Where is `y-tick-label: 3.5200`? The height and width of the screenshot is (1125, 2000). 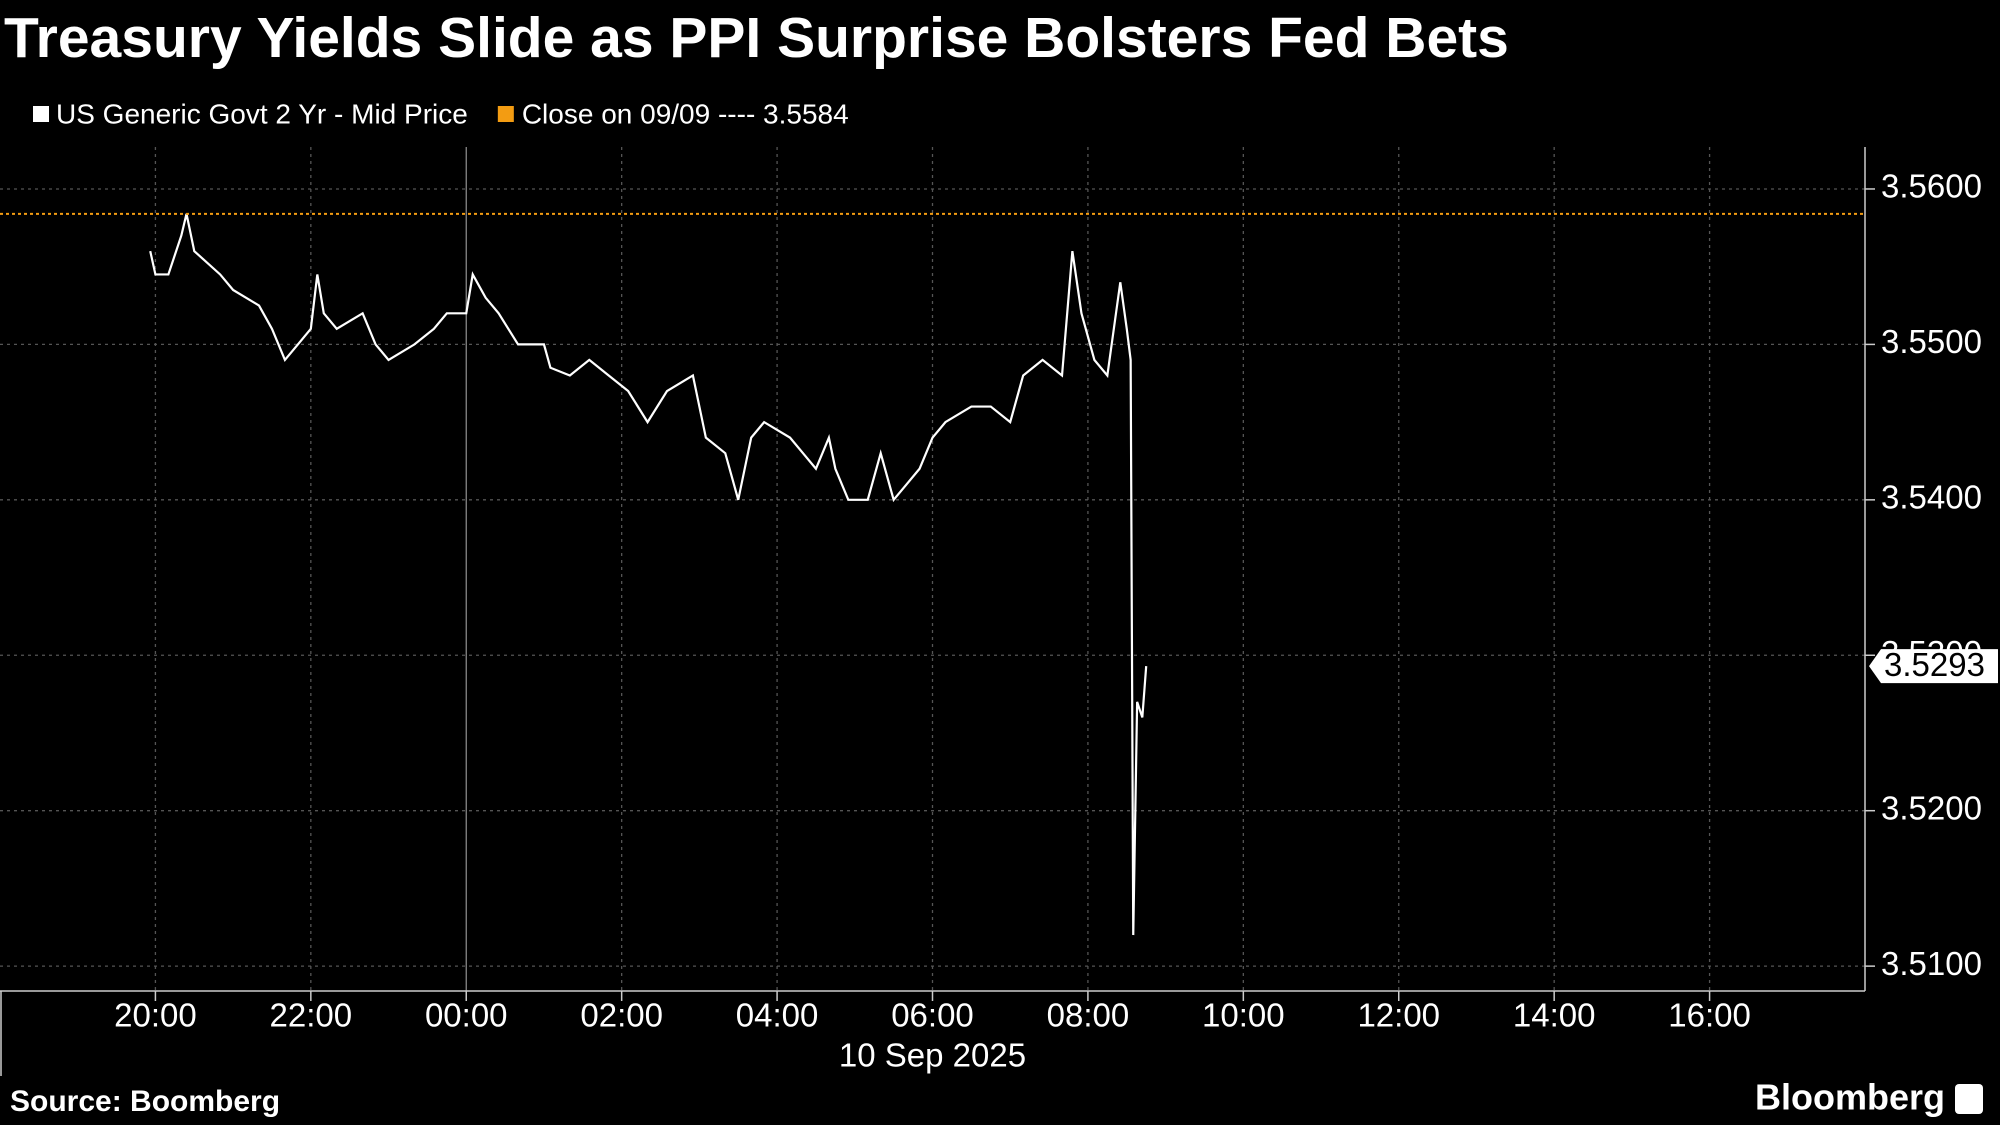
y-tick-label: 3.5200 is located at coordinates (1931, 807).